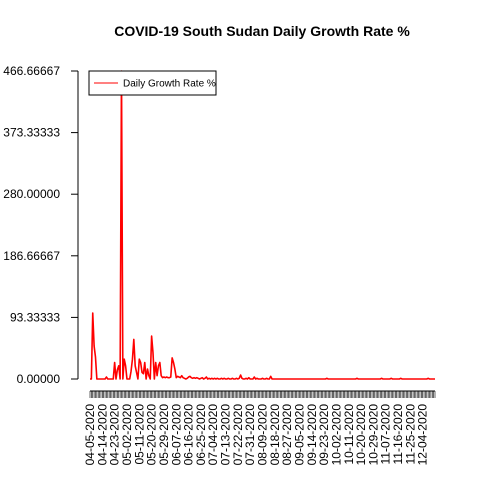 Image resolution: width=480 pixels, height=480 pixels. What do you see at coordinates (349, 434) in the screenshot?
I see `x-tick-label: 10-11-2020` at bounding box center [349, 434].